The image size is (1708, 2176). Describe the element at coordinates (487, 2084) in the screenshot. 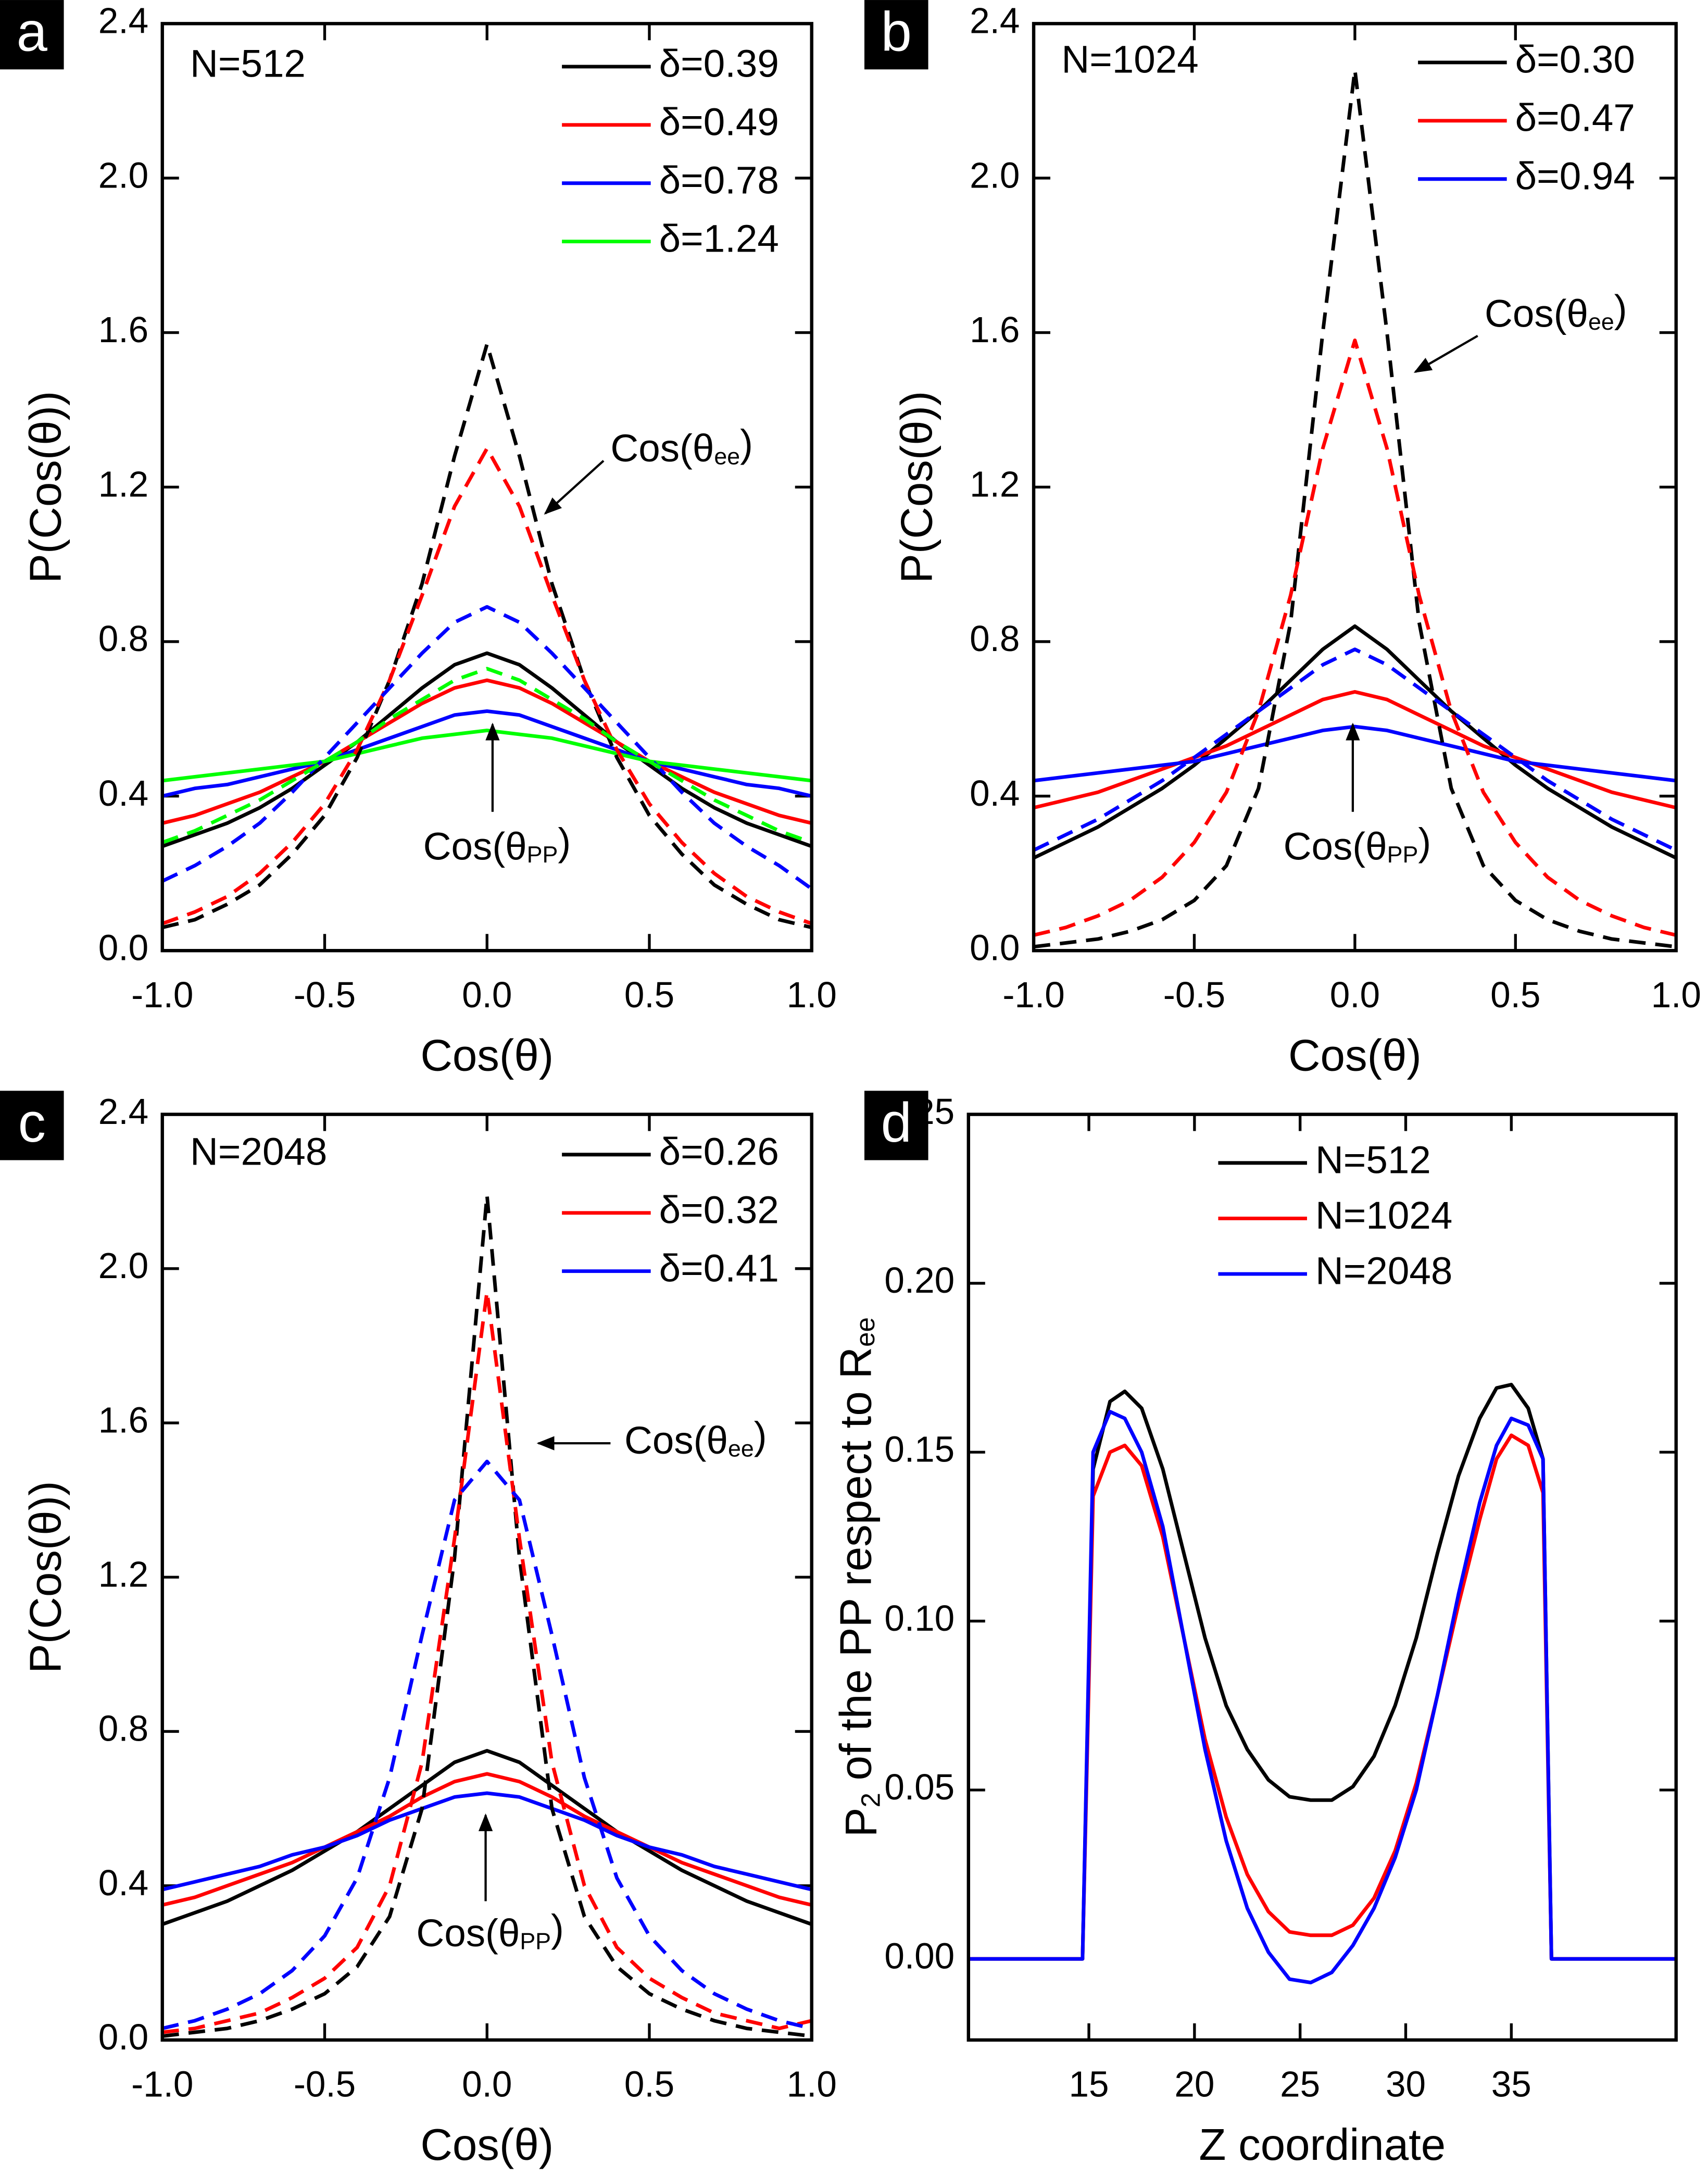

I see `x-tick-label: 0.0` at that location.